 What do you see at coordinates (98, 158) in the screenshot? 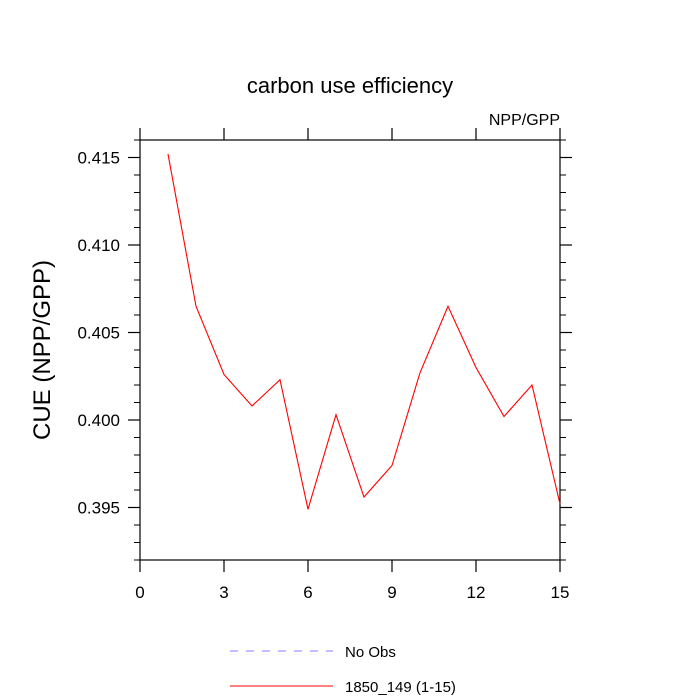
I see `y-tick-label: 0.415` at bounding box center [98, 158].